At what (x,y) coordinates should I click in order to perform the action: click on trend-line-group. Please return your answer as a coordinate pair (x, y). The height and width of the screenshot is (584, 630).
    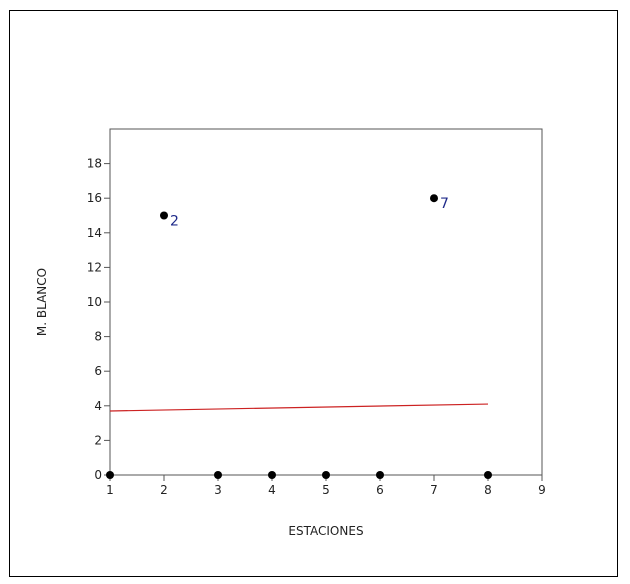
    Looking at the image, I should click on (299, 407).